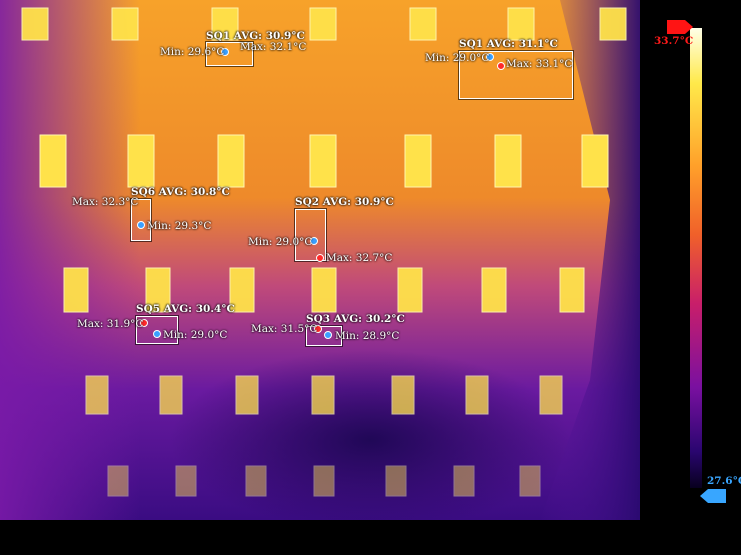 This screenshot has height=555, width=741. What do you see at coordinates (328, 335) in the screenshot?
I see `sq3-min-marker` at bounding box center [328, 335].